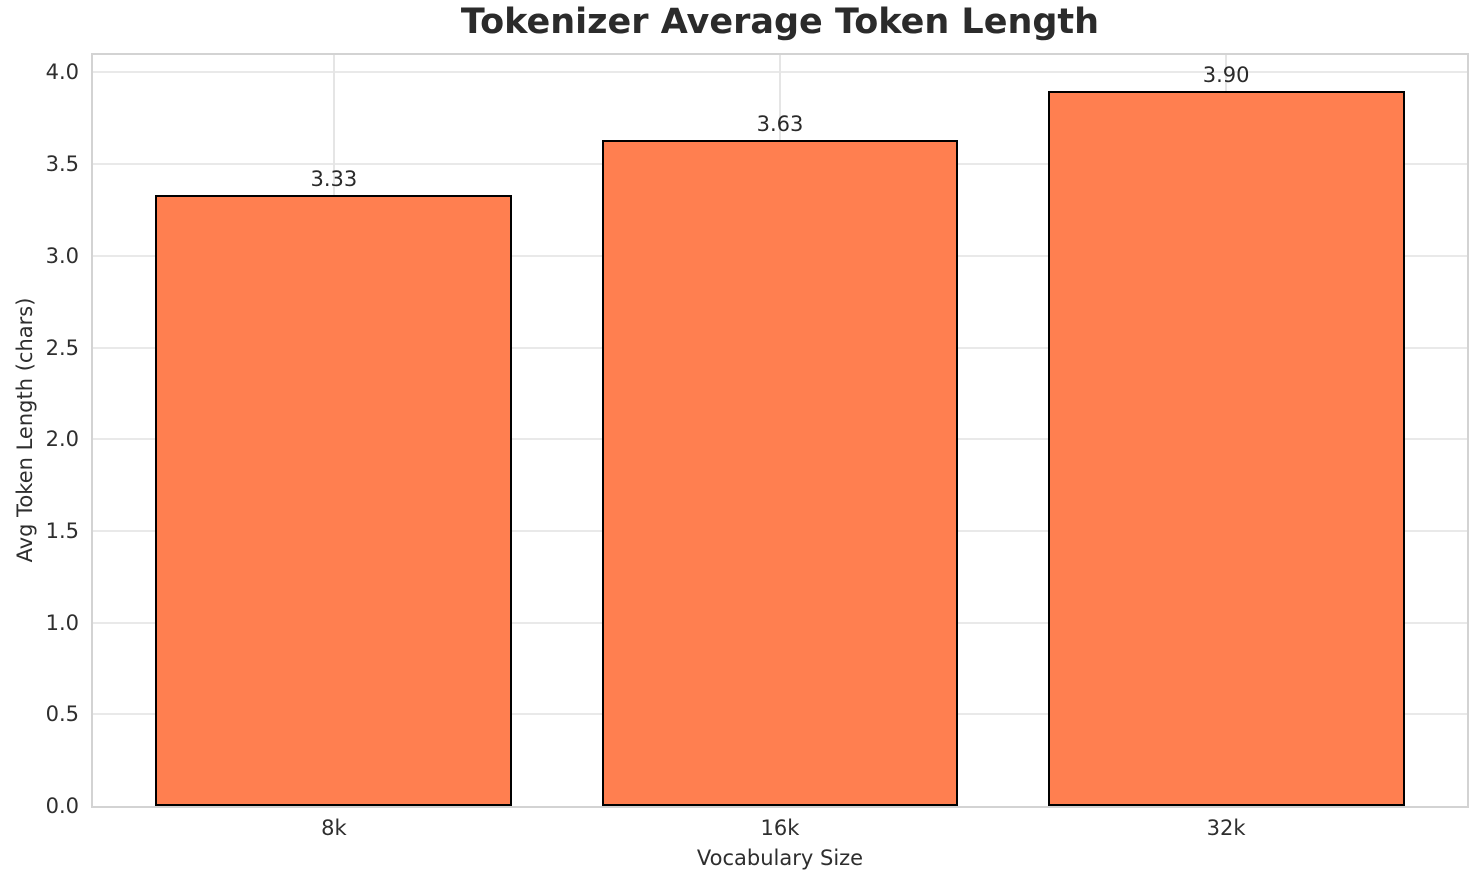 This screenshot has width=1484, height=885. What do you see at coordinates (62, 347) in the screenshot?
I see `y-tick-label: 2.5` at bounding box center [62, 347].